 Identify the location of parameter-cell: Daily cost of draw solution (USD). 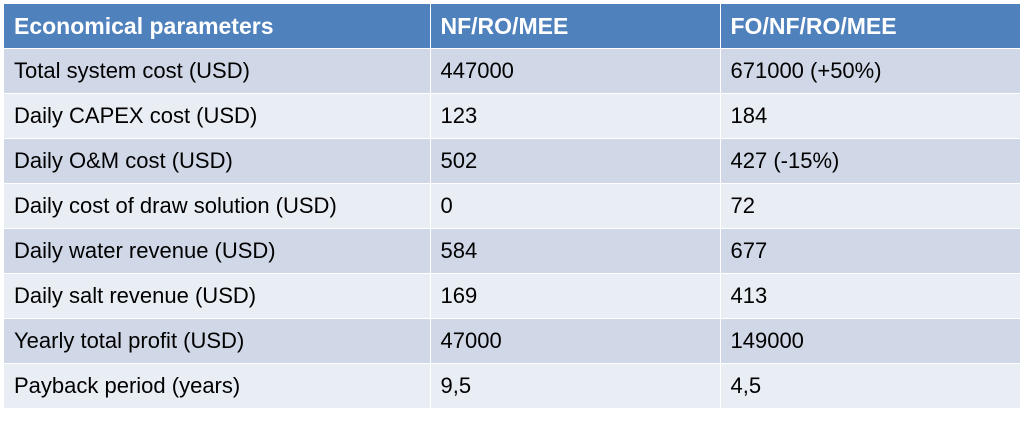
(217, 206).